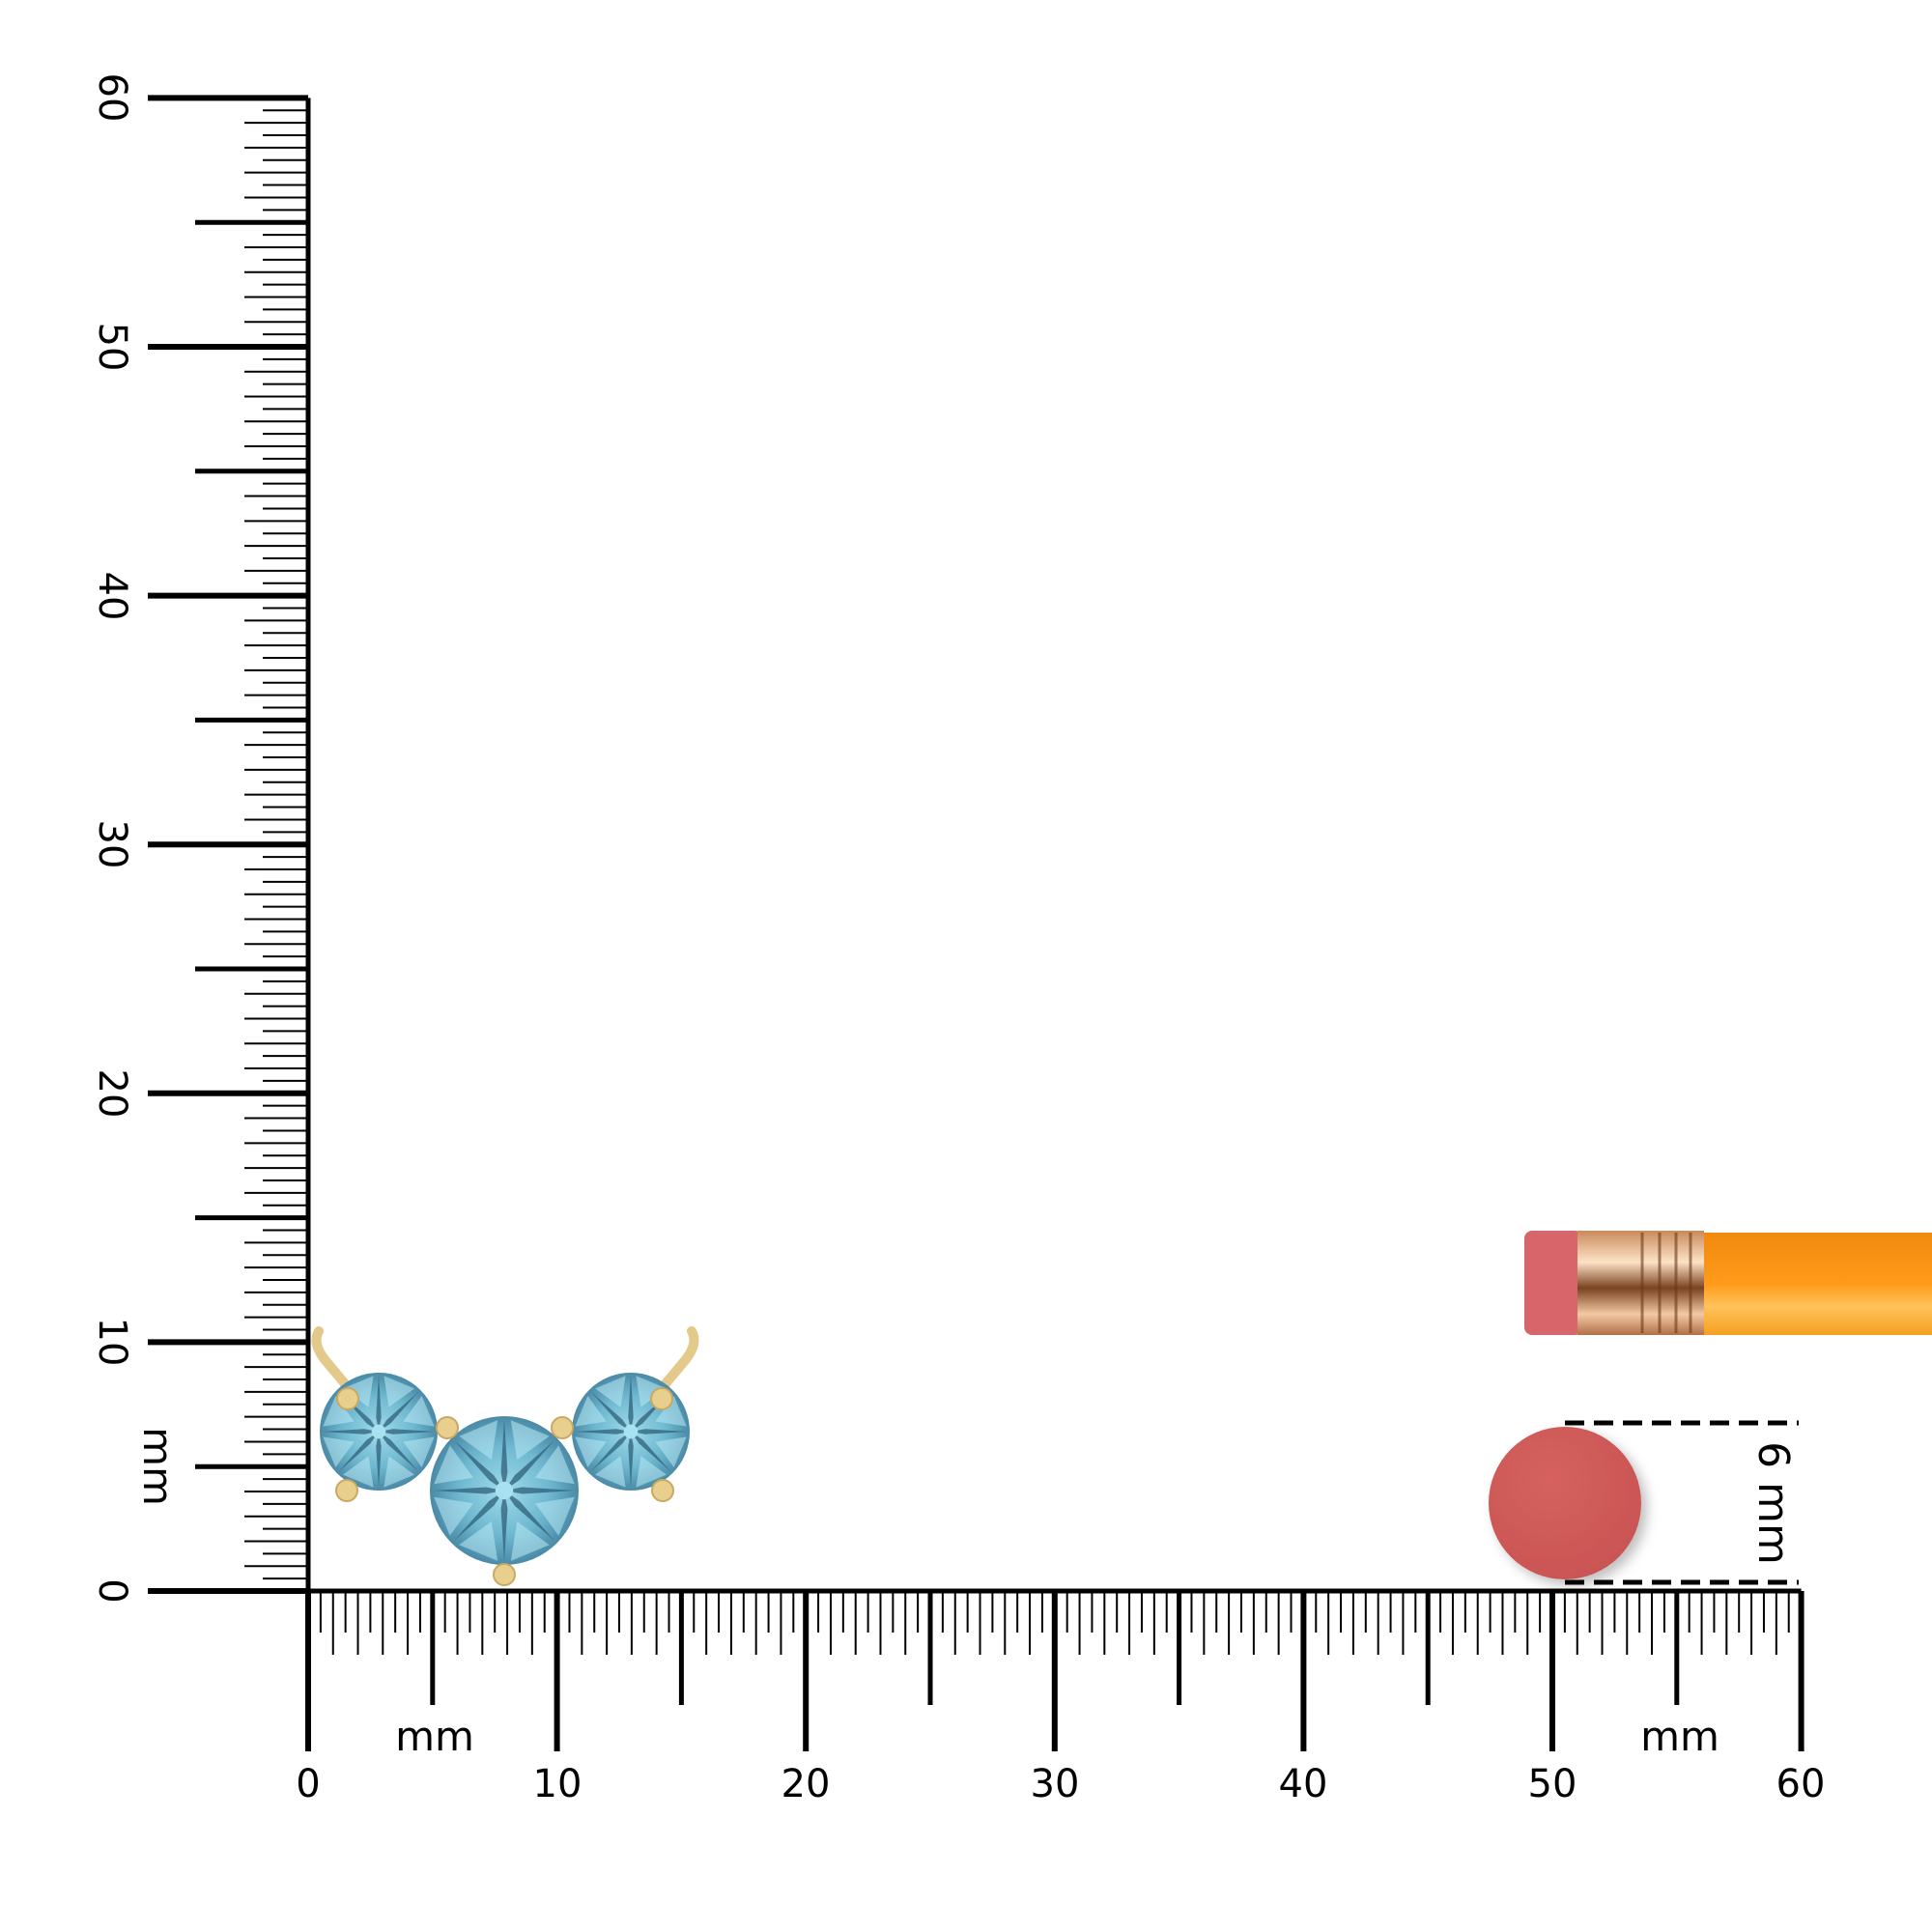  What do you see at coordinates (1801, 1784) in the screenshot?
I see `horizontal-ruler-label: 60` at bounding box center [1801, 1784].